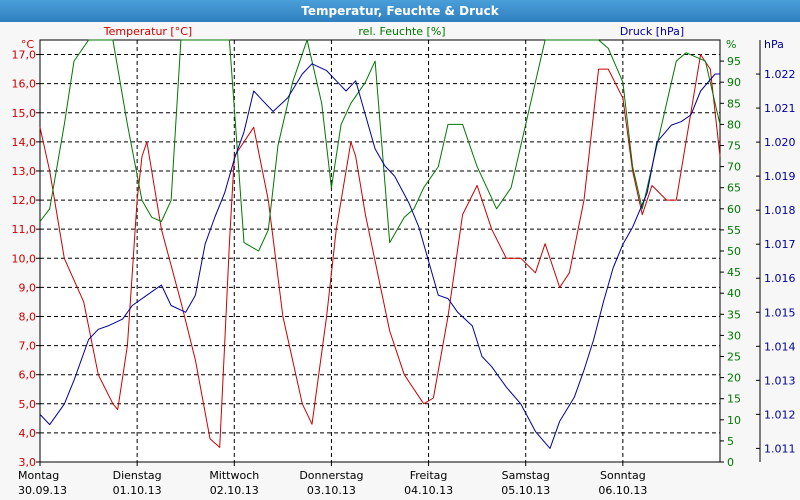 The image size is (800, 500). What do you see at coordinates (734, 420) in the screenshot?
I see `humidity-tick-label: 10` at bounding box center [734, 420].